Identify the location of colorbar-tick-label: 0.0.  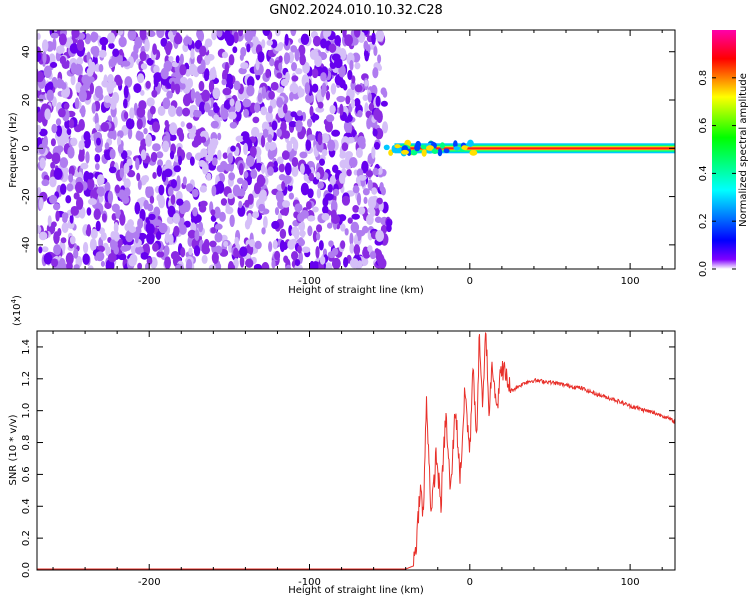
(703, 269).